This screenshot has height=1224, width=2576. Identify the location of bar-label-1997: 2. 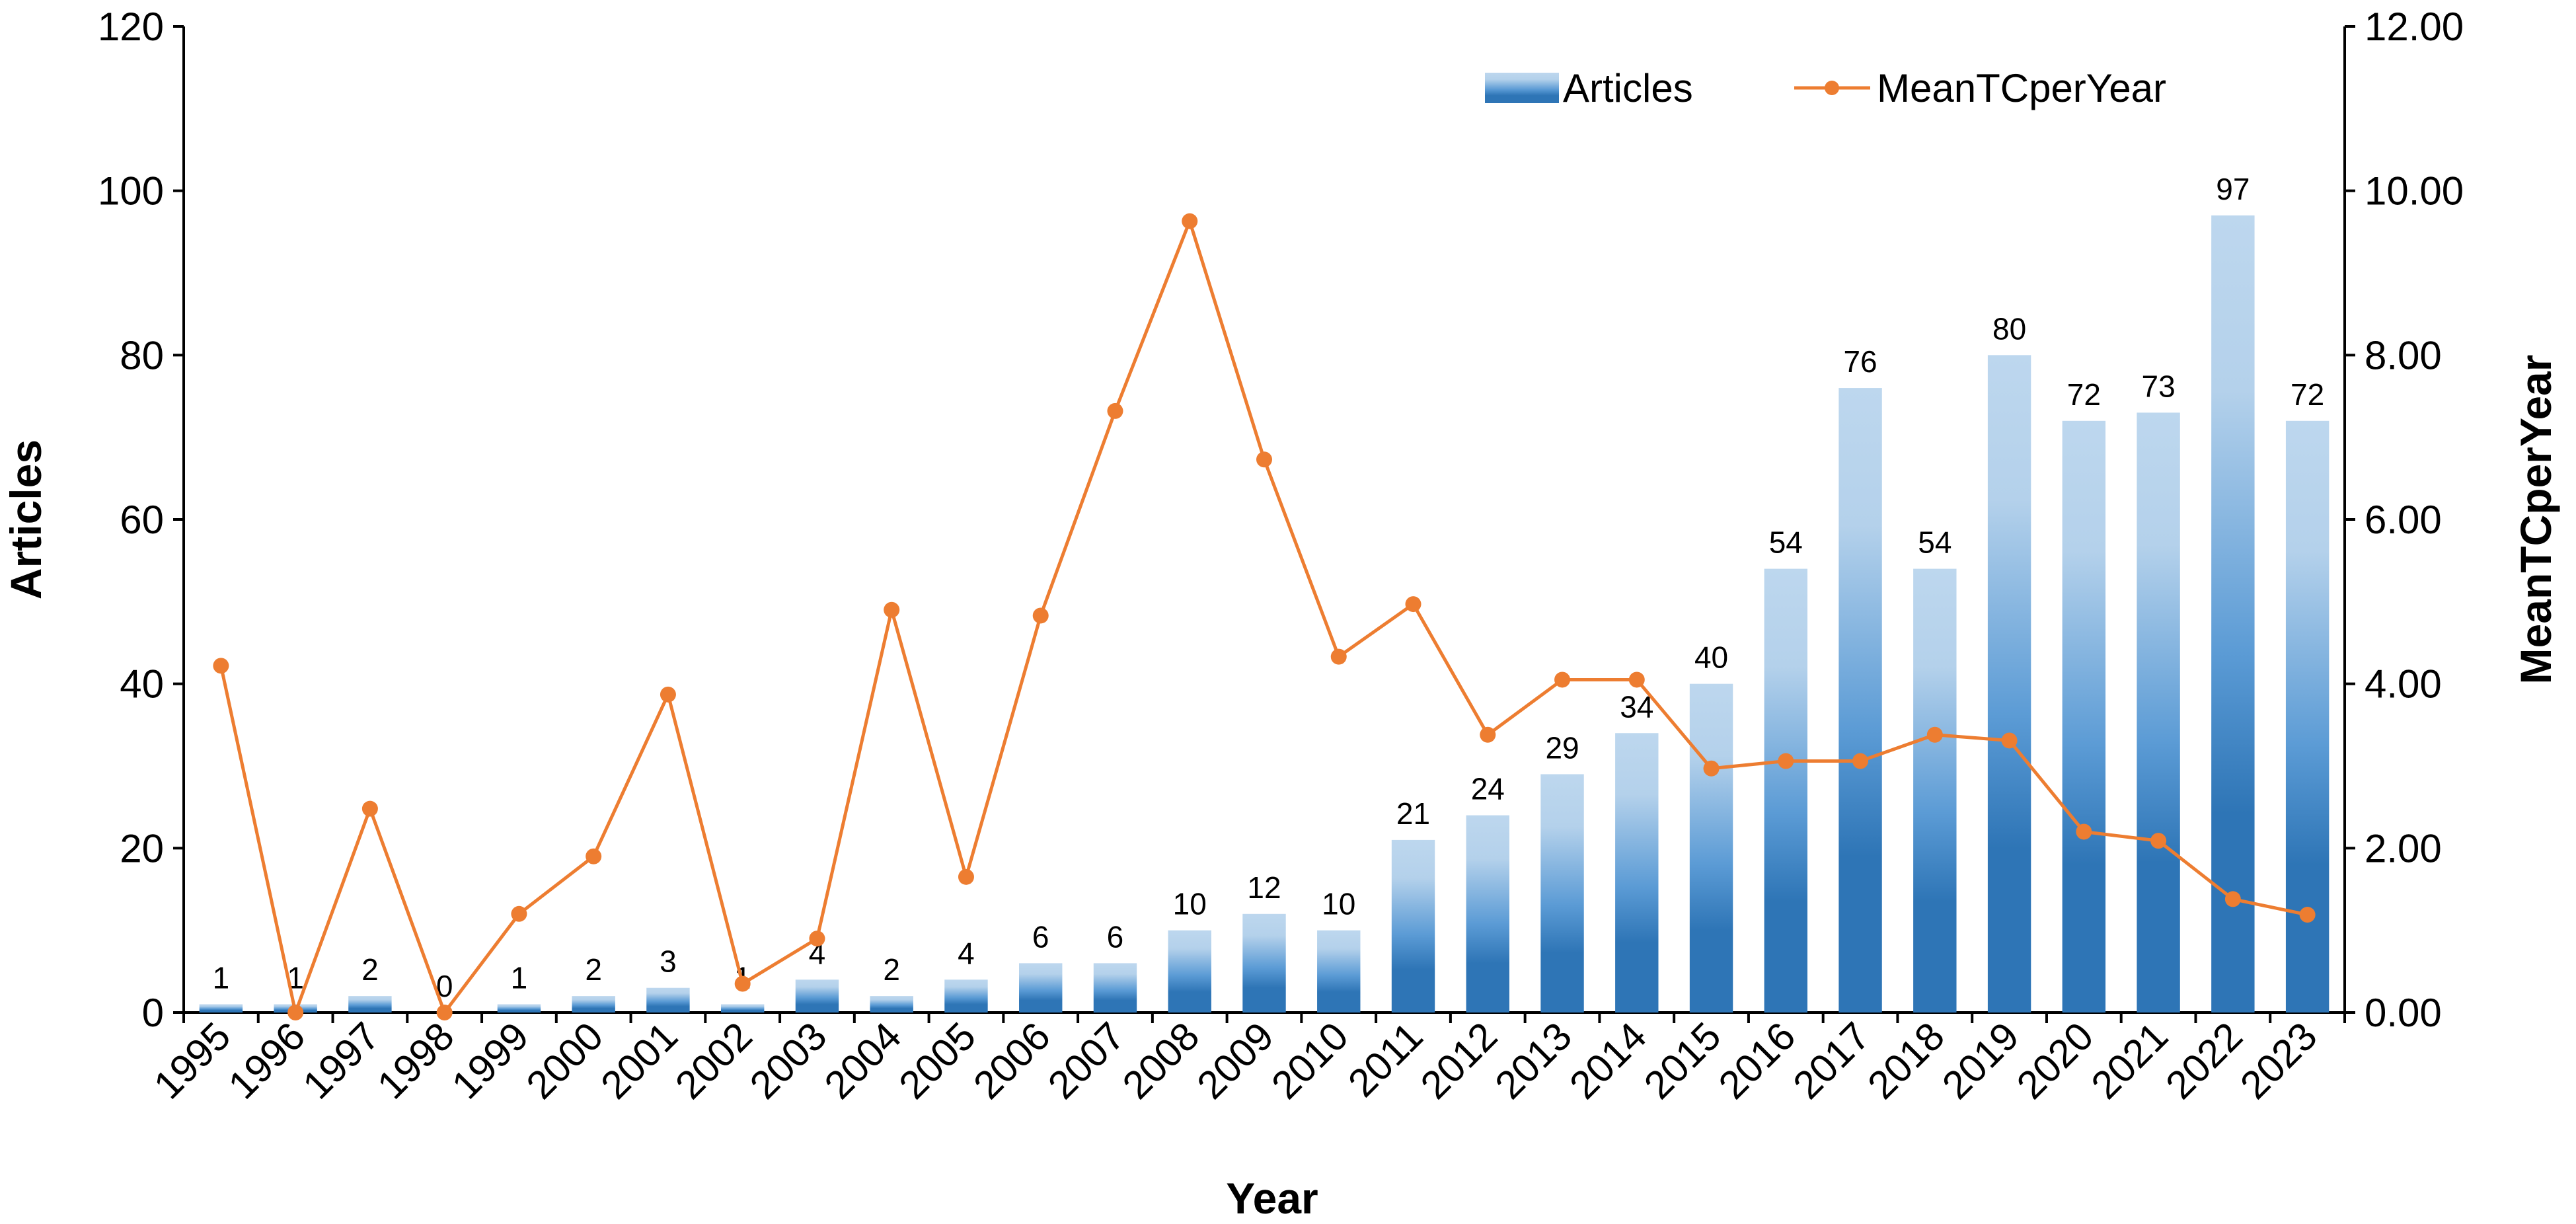
(370, 969).